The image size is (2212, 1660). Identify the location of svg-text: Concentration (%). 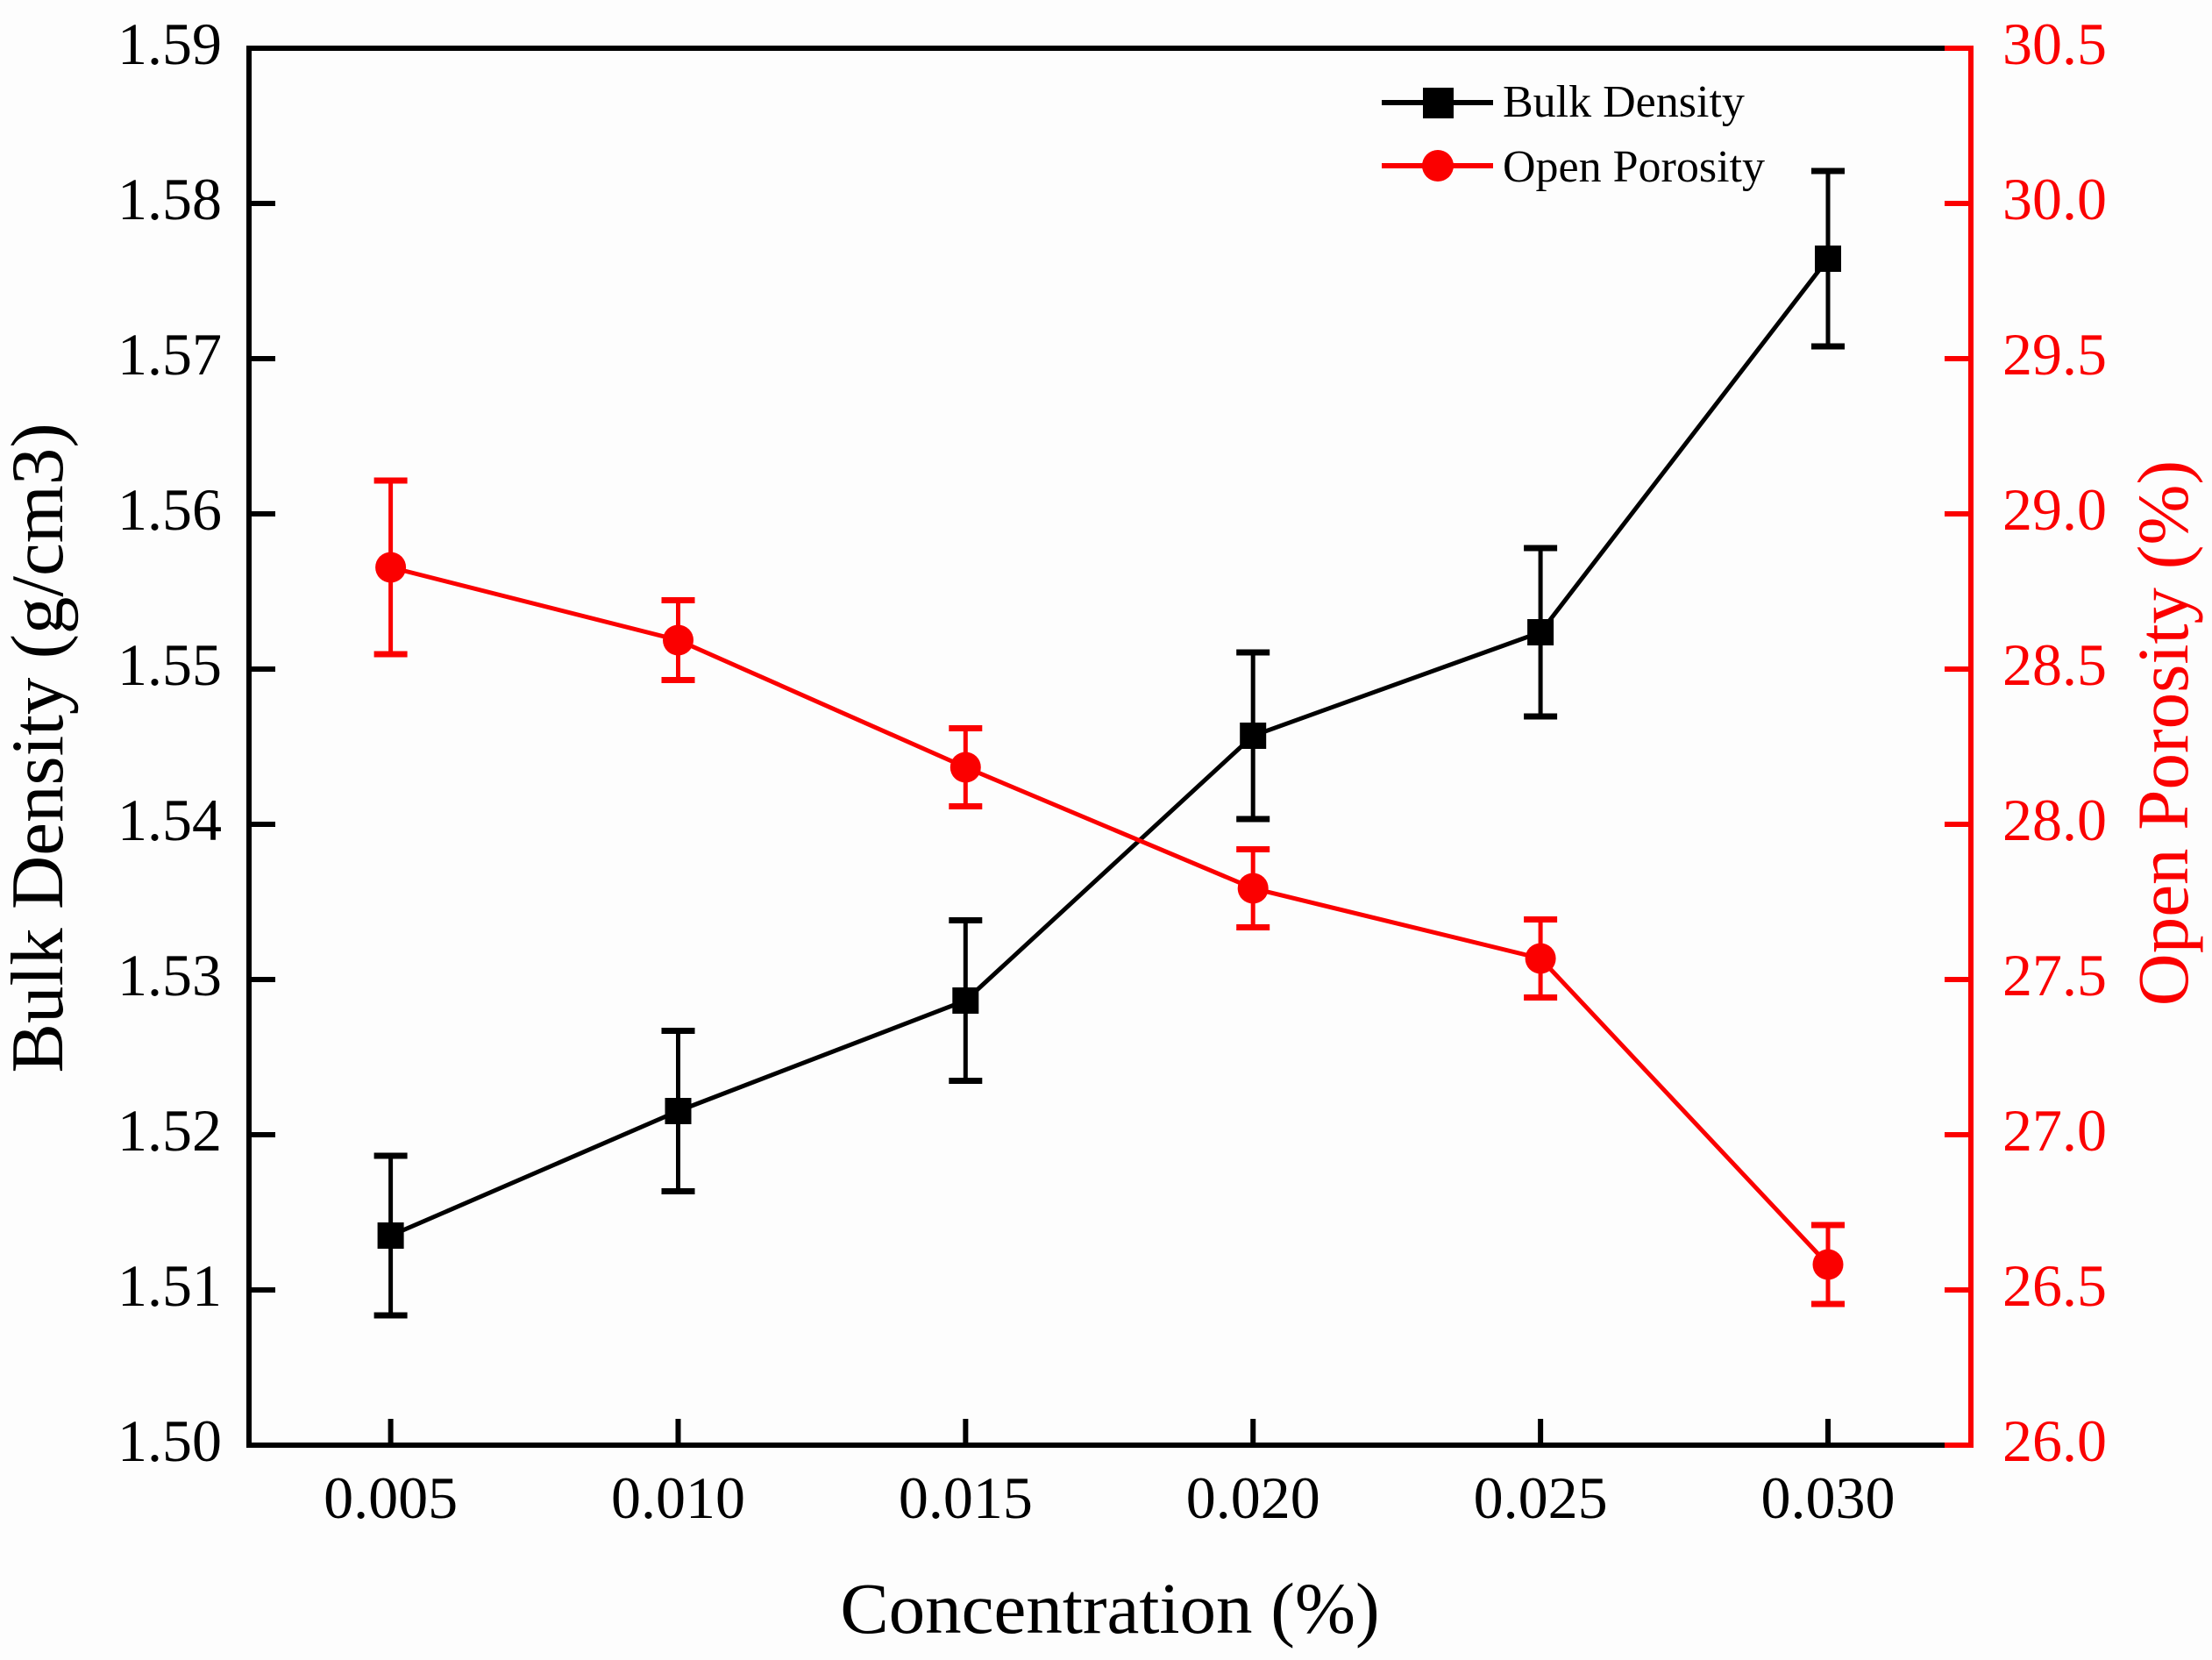
(1109, 1608).